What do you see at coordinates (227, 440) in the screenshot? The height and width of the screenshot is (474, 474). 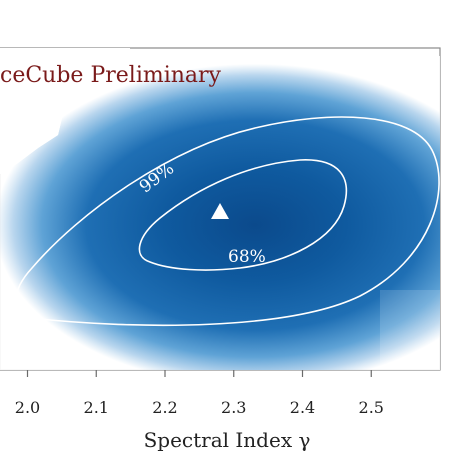 I see `x-axis-title: Spectral Index γ` at bounding box center [227, 440].